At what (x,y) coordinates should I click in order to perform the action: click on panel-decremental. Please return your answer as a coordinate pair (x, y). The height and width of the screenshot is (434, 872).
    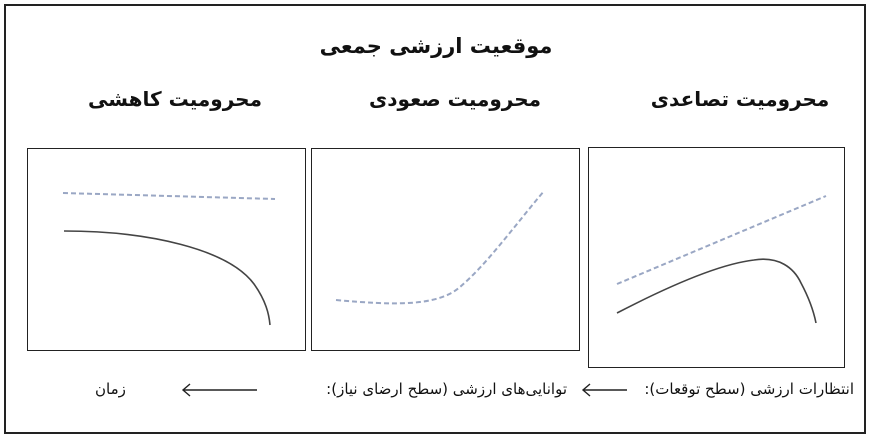
    Looking at the image, I should click on (166, 249).